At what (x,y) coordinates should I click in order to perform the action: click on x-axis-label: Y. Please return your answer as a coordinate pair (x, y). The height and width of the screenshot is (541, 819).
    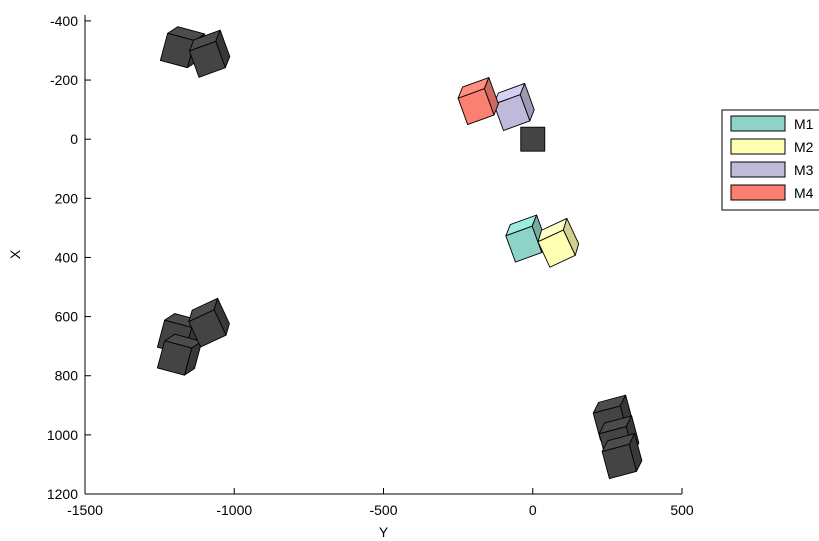
    Looking at the image, I should click on (384, 532).